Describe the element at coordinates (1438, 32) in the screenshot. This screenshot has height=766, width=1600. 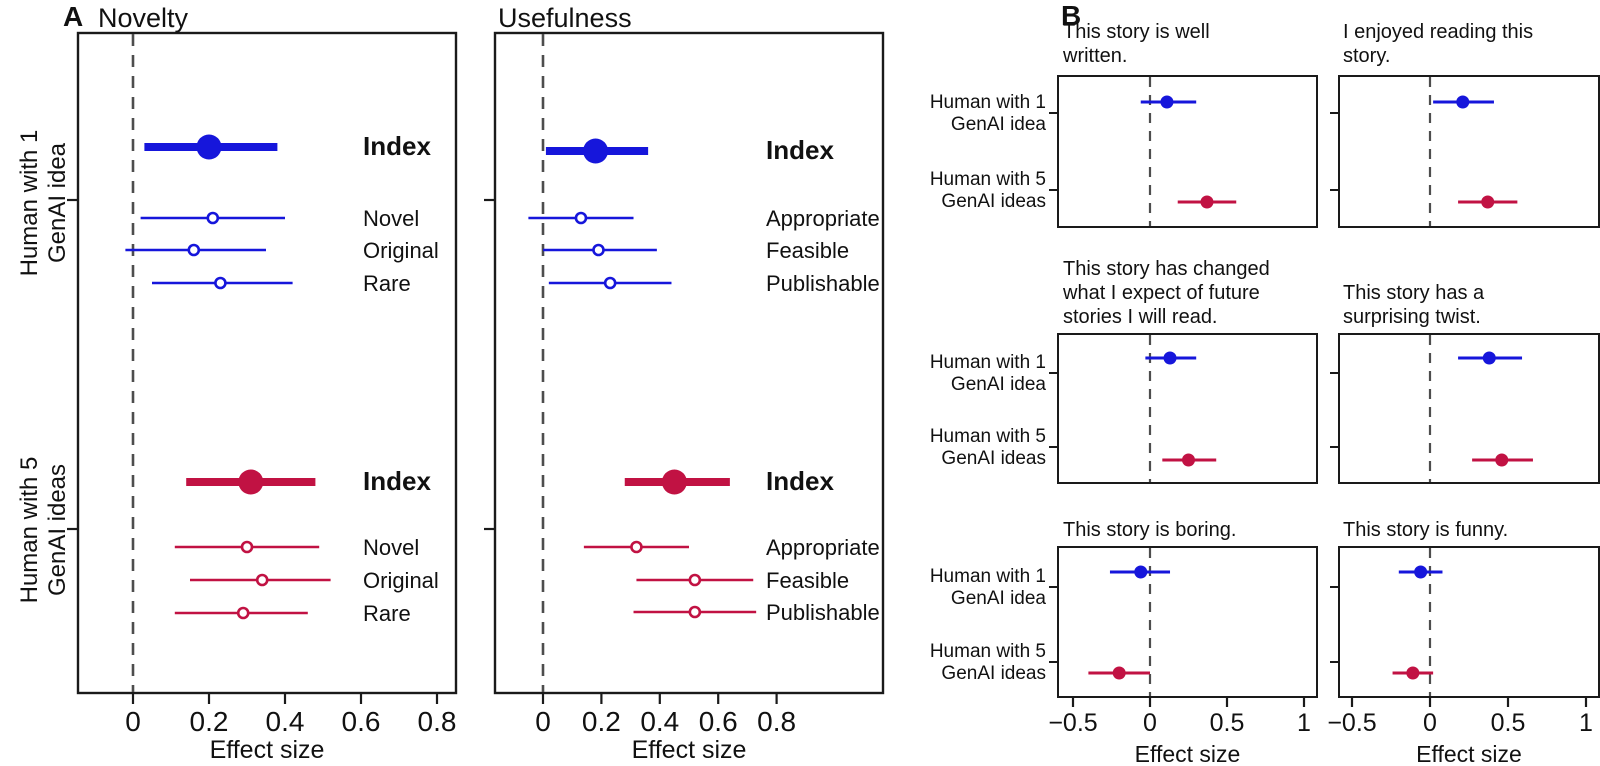
I see `b-title-line: I enjoyed reading this` at that location.